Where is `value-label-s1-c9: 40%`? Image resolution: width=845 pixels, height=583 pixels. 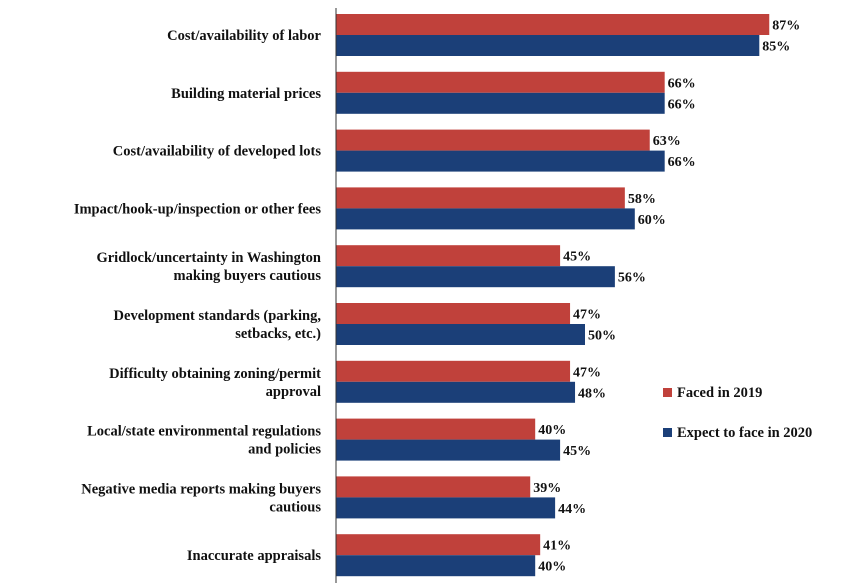
value-label-s1-c9: 40% is located at coordinates (552, 567).